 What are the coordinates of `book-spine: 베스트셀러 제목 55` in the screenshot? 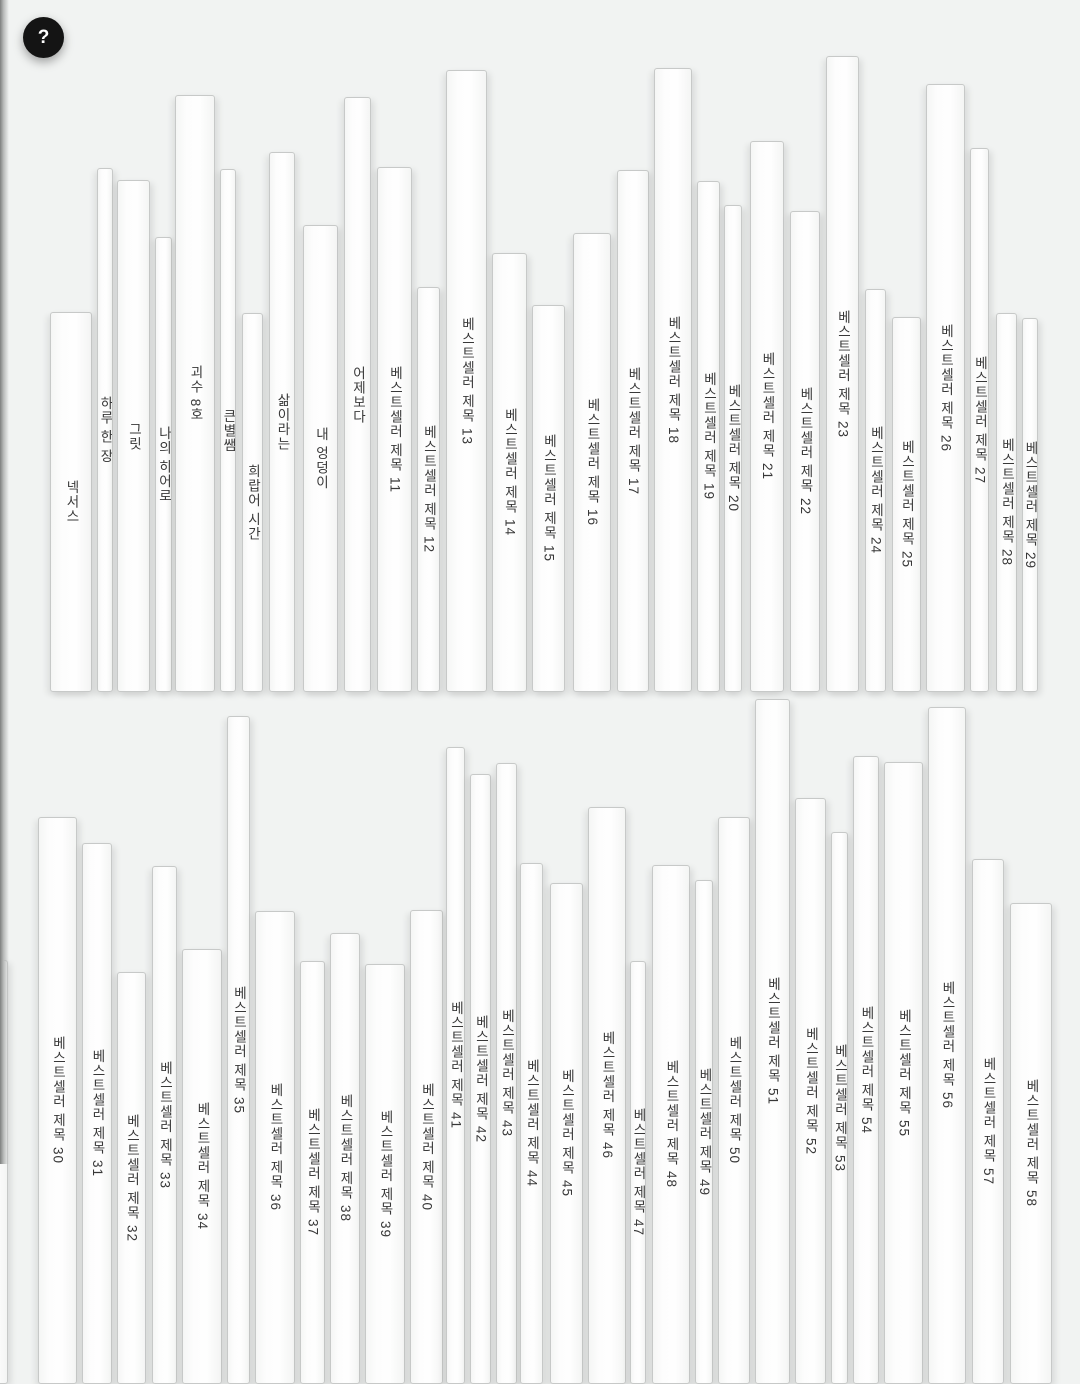 It's located at (903, 1073).